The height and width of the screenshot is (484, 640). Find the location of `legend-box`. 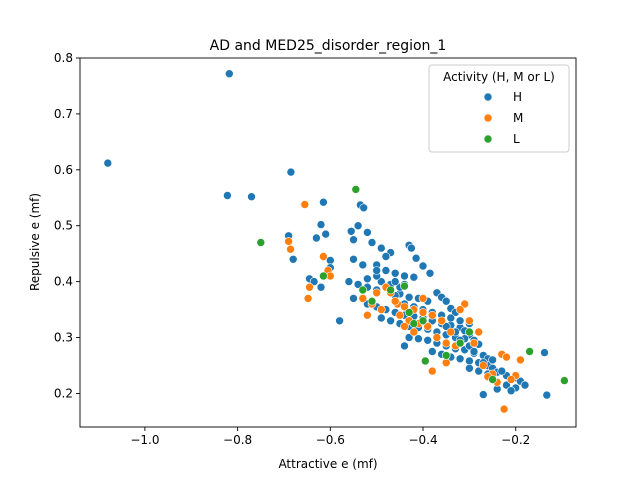

legend-box is located at coordinates (499, 108).